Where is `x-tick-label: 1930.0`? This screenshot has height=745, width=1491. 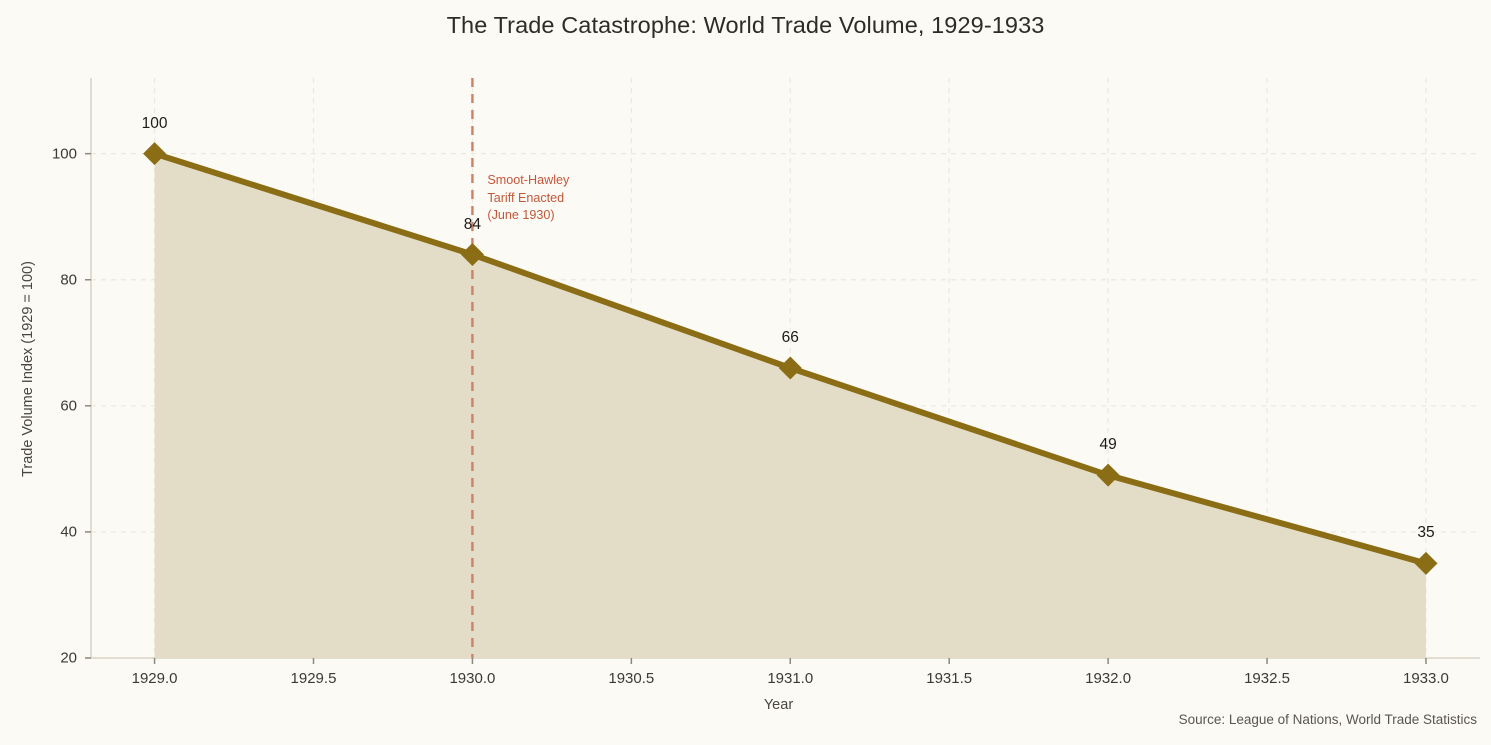
x-tick-label: 1930.0 is located at coordinates (472, 678).